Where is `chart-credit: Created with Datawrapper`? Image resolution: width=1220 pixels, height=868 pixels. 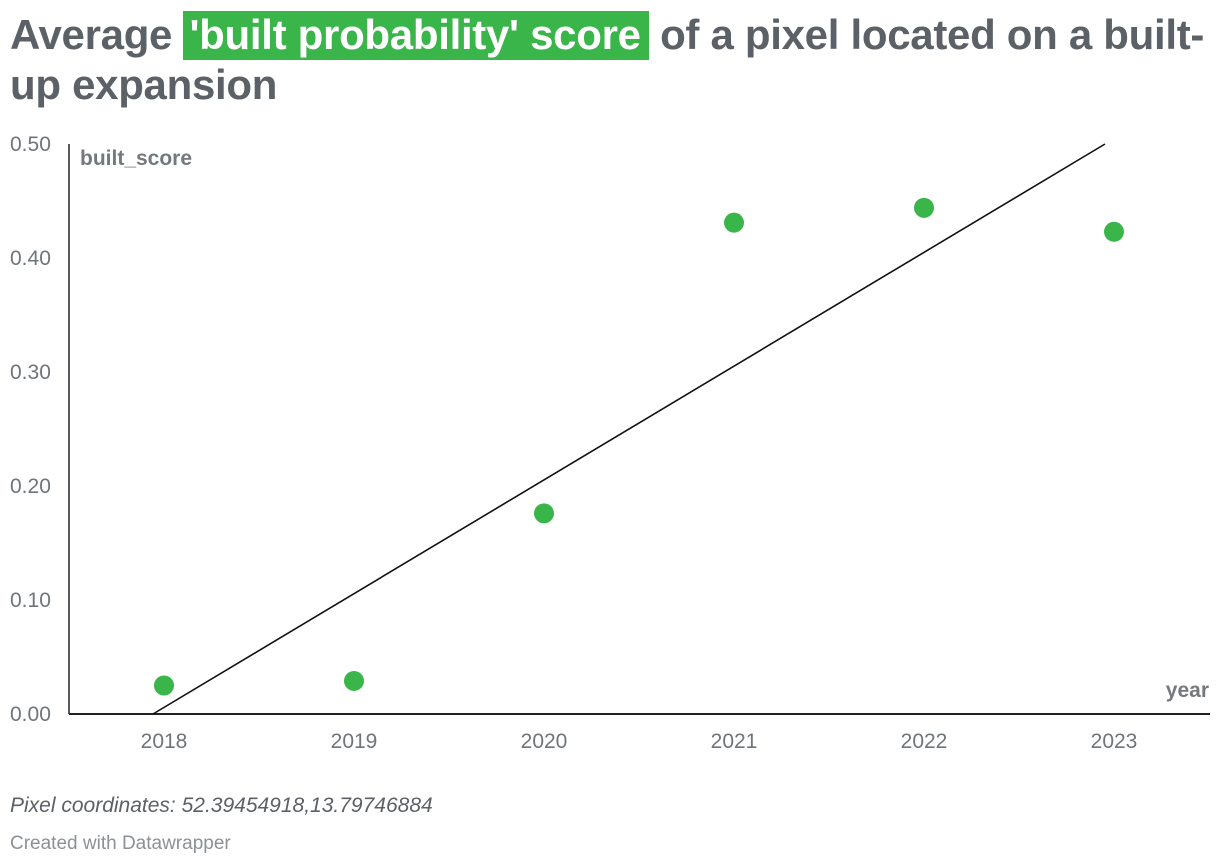
chart-credit: Created with Datawrapper is located at coordinates (120, 843).